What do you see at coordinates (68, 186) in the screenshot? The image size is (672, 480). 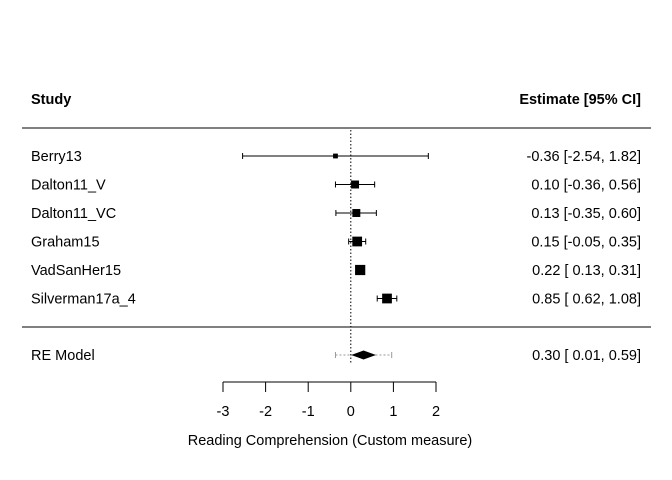 I see `study-label: Dalton11_V` at bounding box center [68, 186].